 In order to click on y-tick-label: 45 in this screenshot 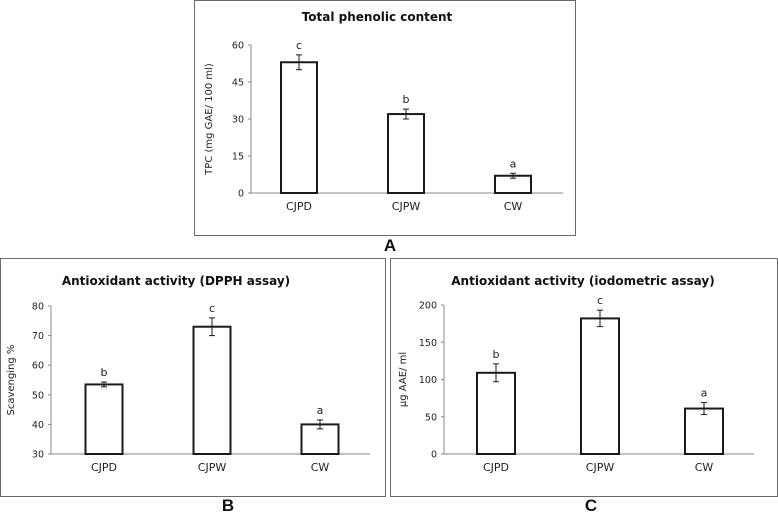, I will do `click(238, 83)`.